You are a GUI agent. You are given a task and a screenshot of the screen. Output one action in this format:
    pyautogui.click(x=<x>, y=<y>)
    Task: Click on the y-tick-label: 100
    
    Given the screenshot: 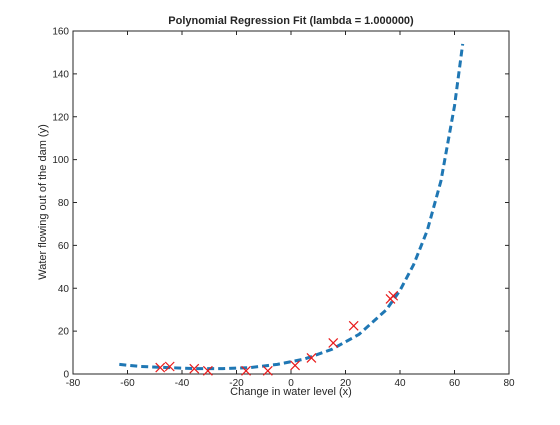 What is the action you would take?
    pyautogui.click(x=60, y=160)
    